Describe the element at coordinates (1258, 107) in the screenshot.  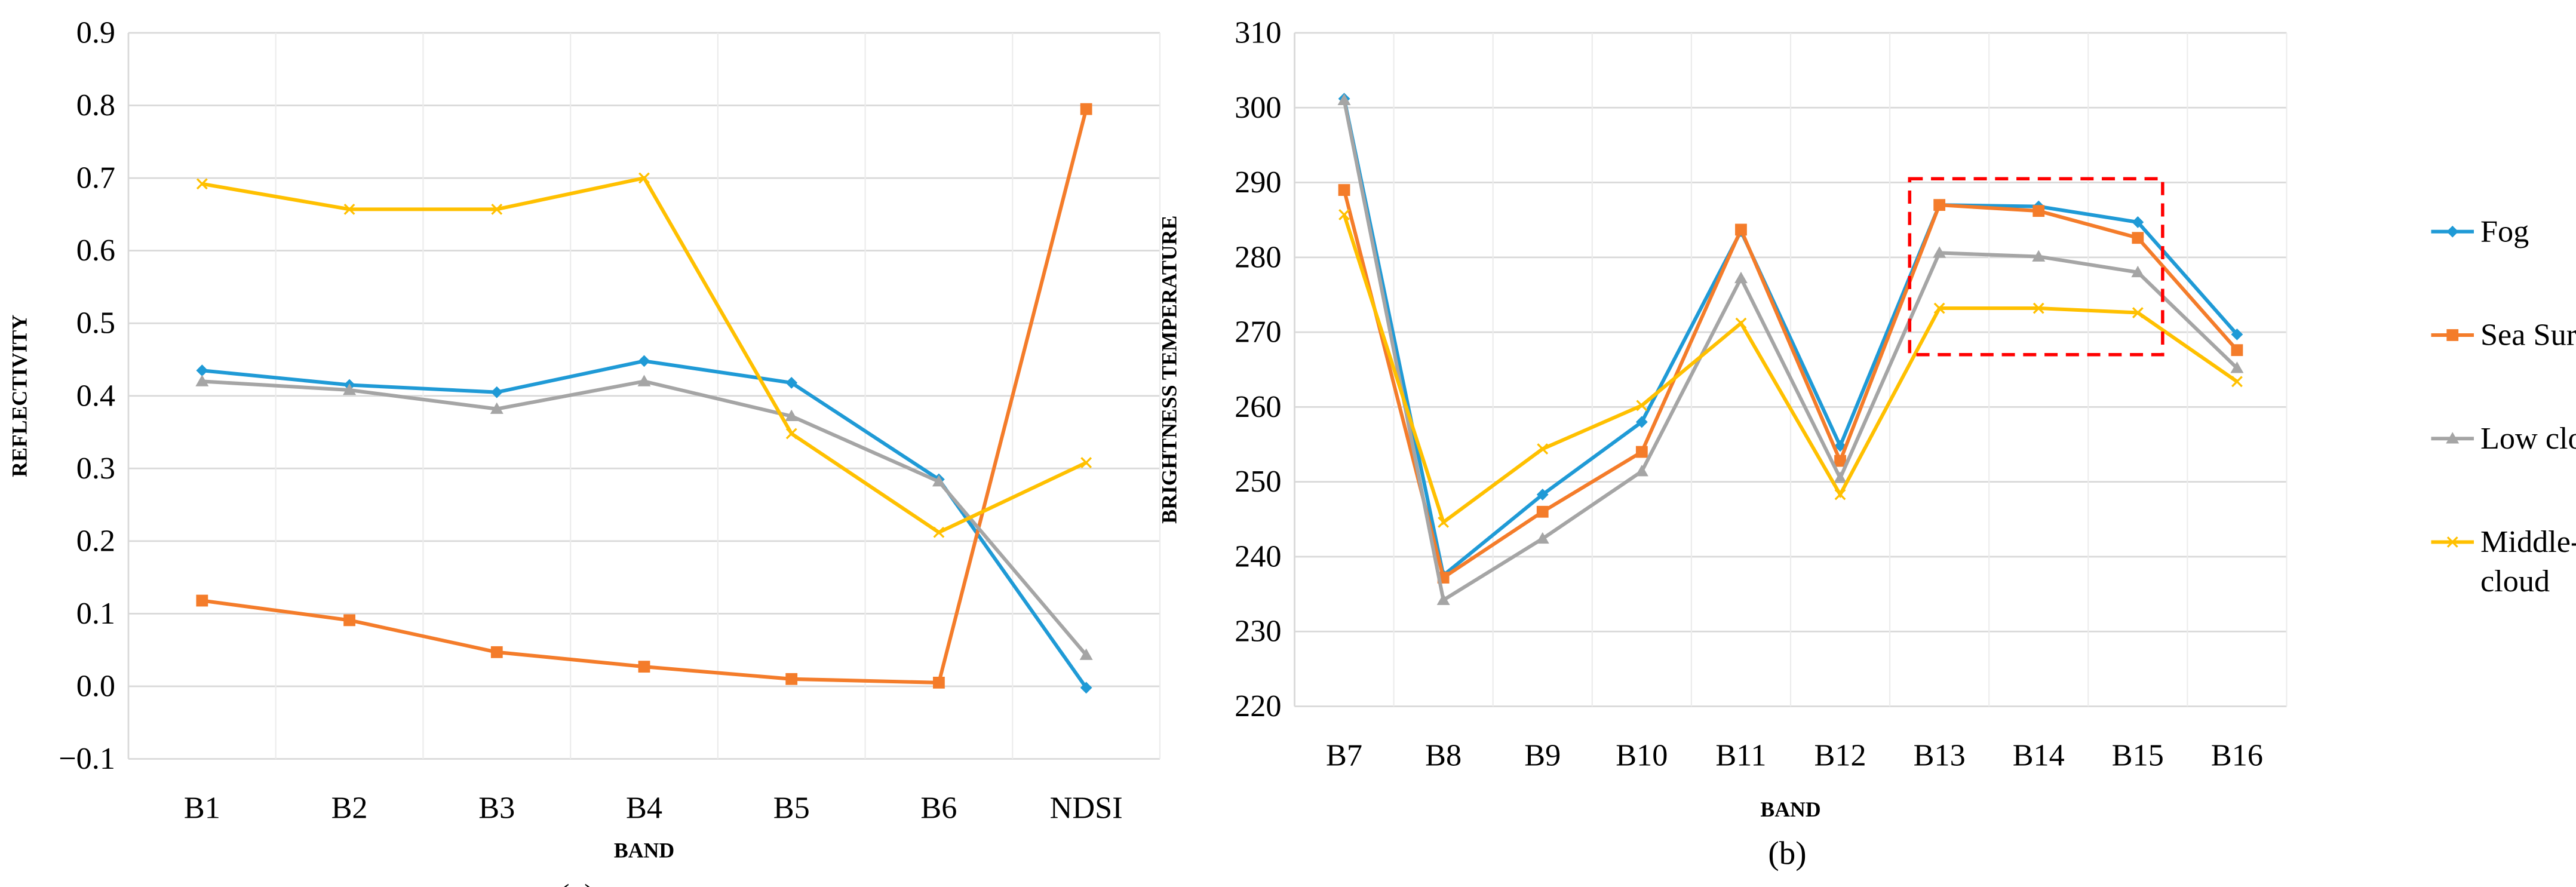
I see `y-tick-label: 300` at that location.